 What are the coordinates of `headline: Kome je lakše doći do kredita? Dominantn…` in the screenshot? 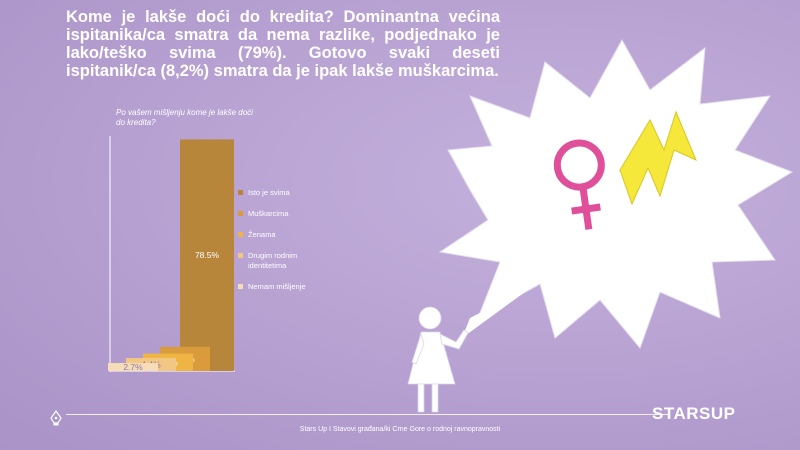 It's located at (283, 44).